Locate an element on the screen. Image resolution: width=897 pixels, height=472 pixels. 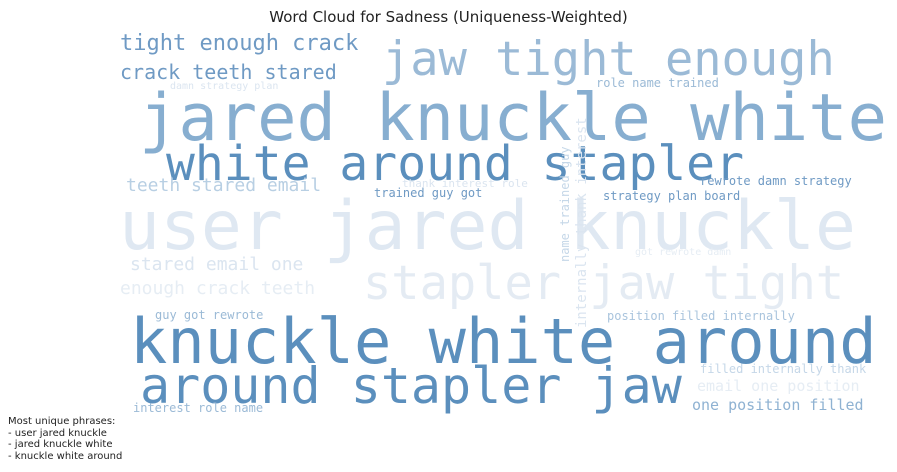
unique-phrase-item: - user jared knuckle is located at coordinates (57, 433).